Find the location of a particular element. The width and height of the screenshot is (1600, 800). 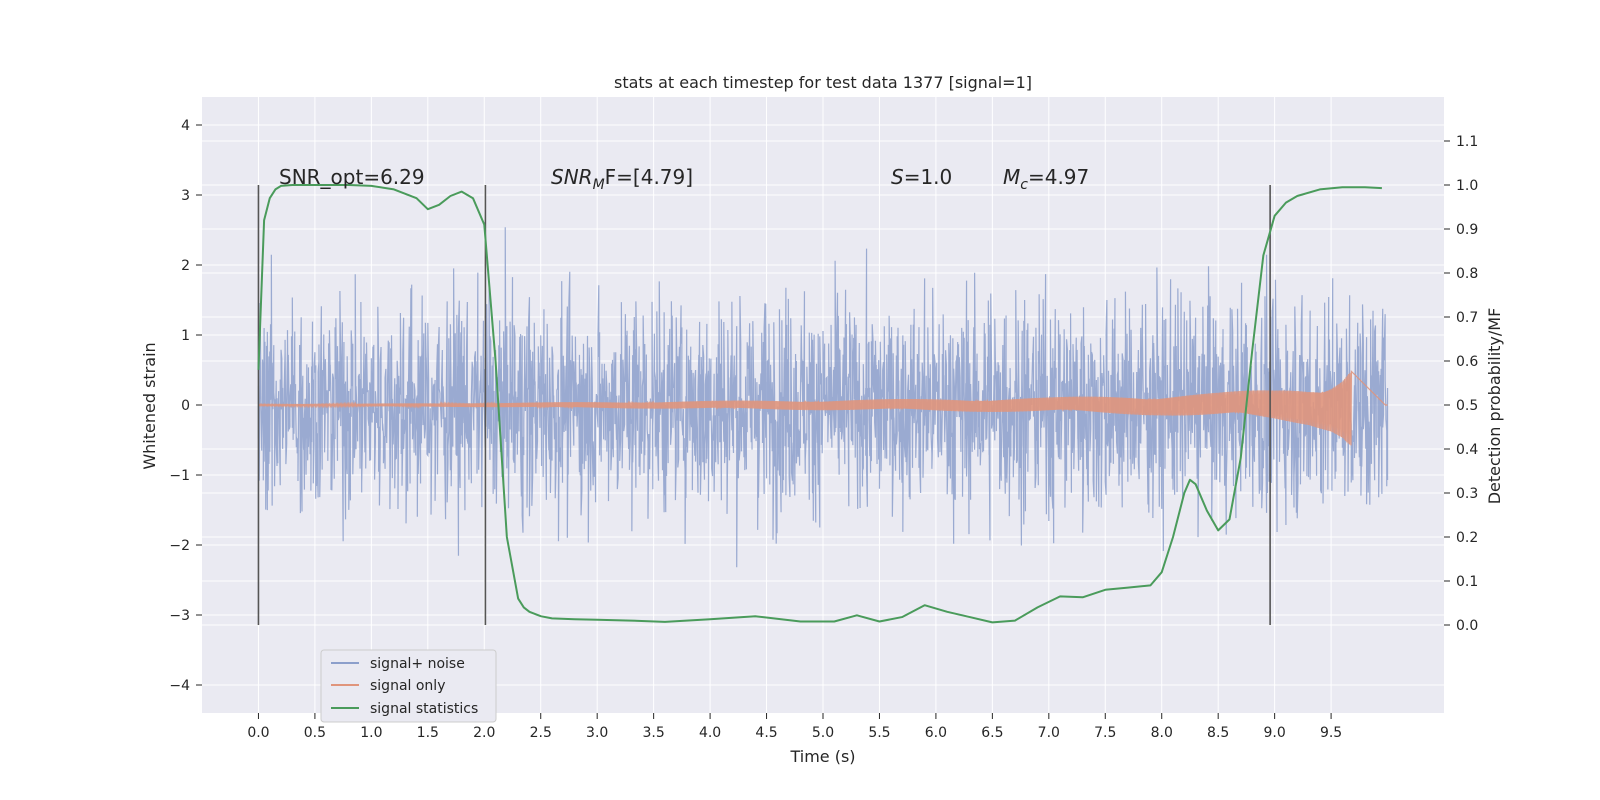

x-tick-label-11: 5.5 is located at coordinates (879, 733).